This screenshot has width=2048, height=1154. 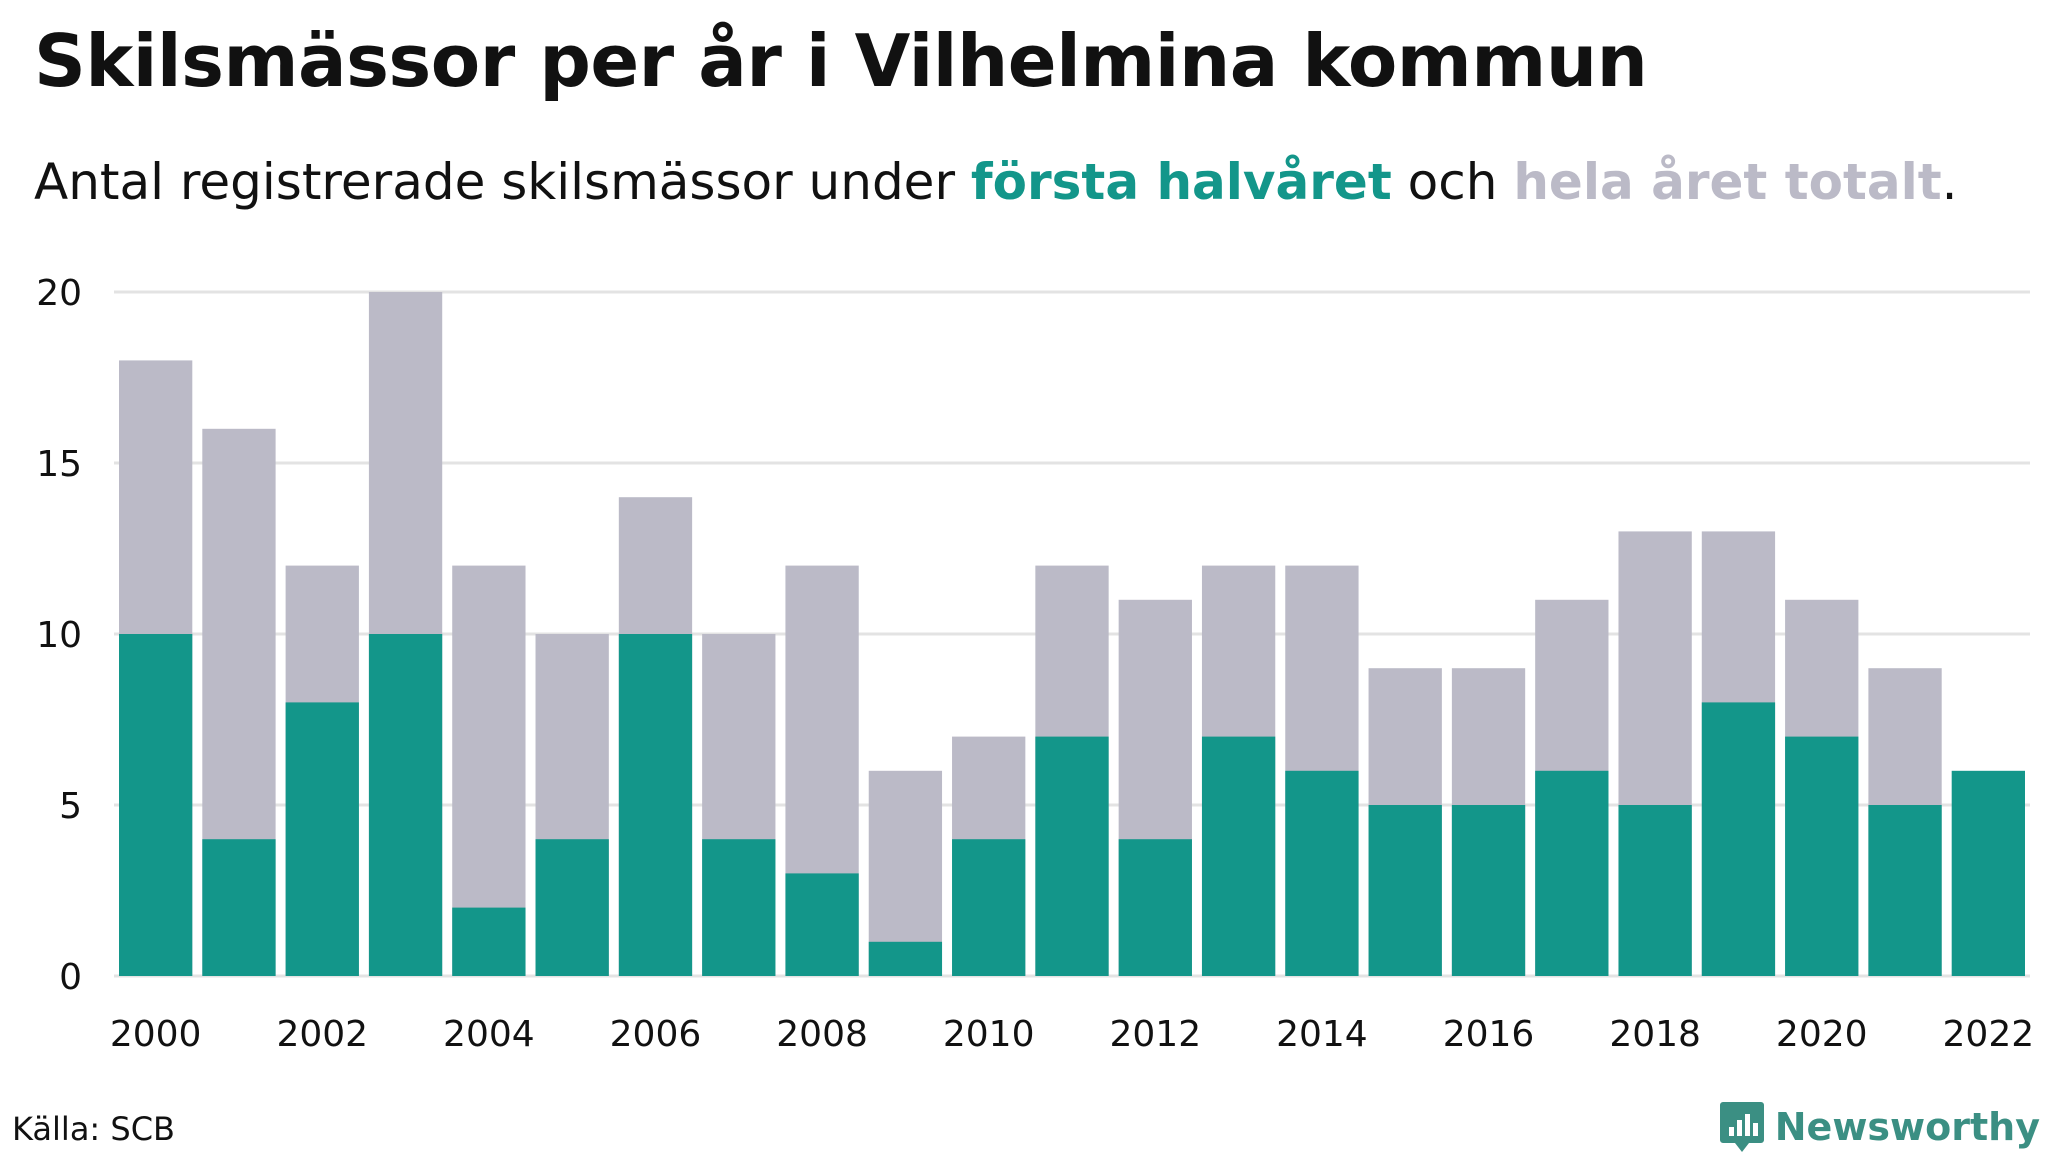 What do you see at coordinates (489, 1034) in the screenshot?
I see `x-tick-label-2004: 2004` at bounding box center [489, 1034].